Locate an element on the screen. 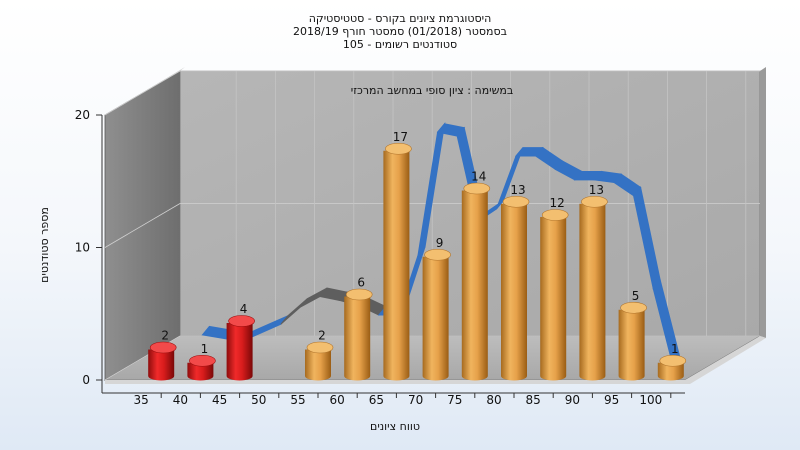 This screenshot has width=800, height=450. bar-value-label-55: 2 is located at coordinates (322, 336).